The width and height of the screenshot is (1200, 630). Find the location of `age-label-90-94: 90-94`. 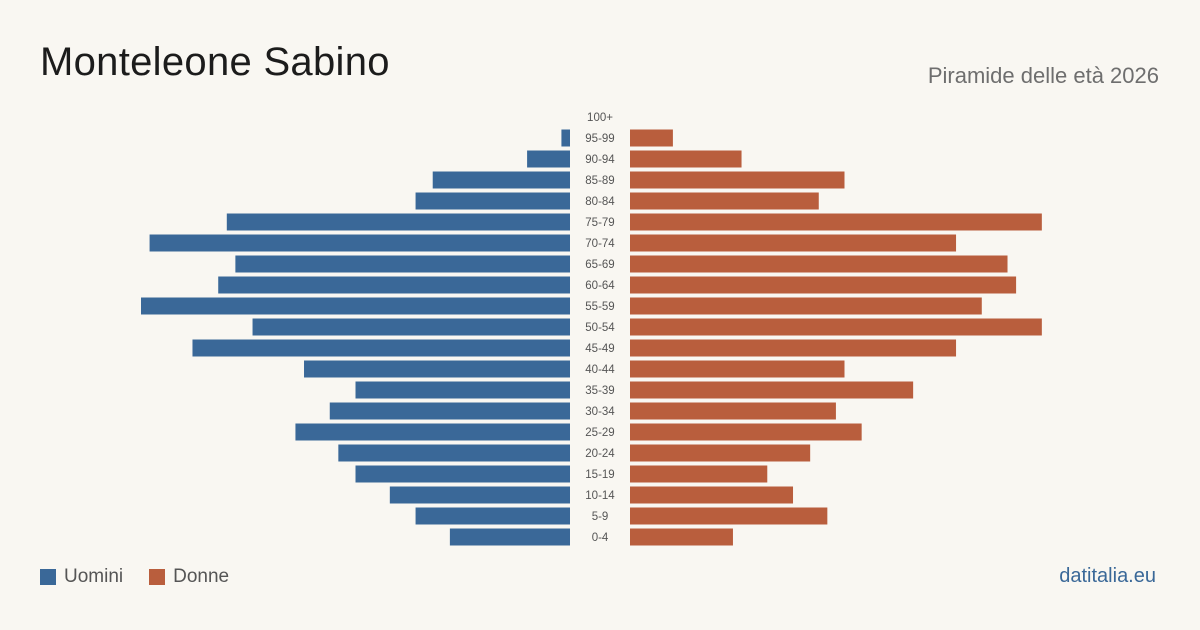

age-label-90-94: 90-94 is located at coordinates (600, 160).